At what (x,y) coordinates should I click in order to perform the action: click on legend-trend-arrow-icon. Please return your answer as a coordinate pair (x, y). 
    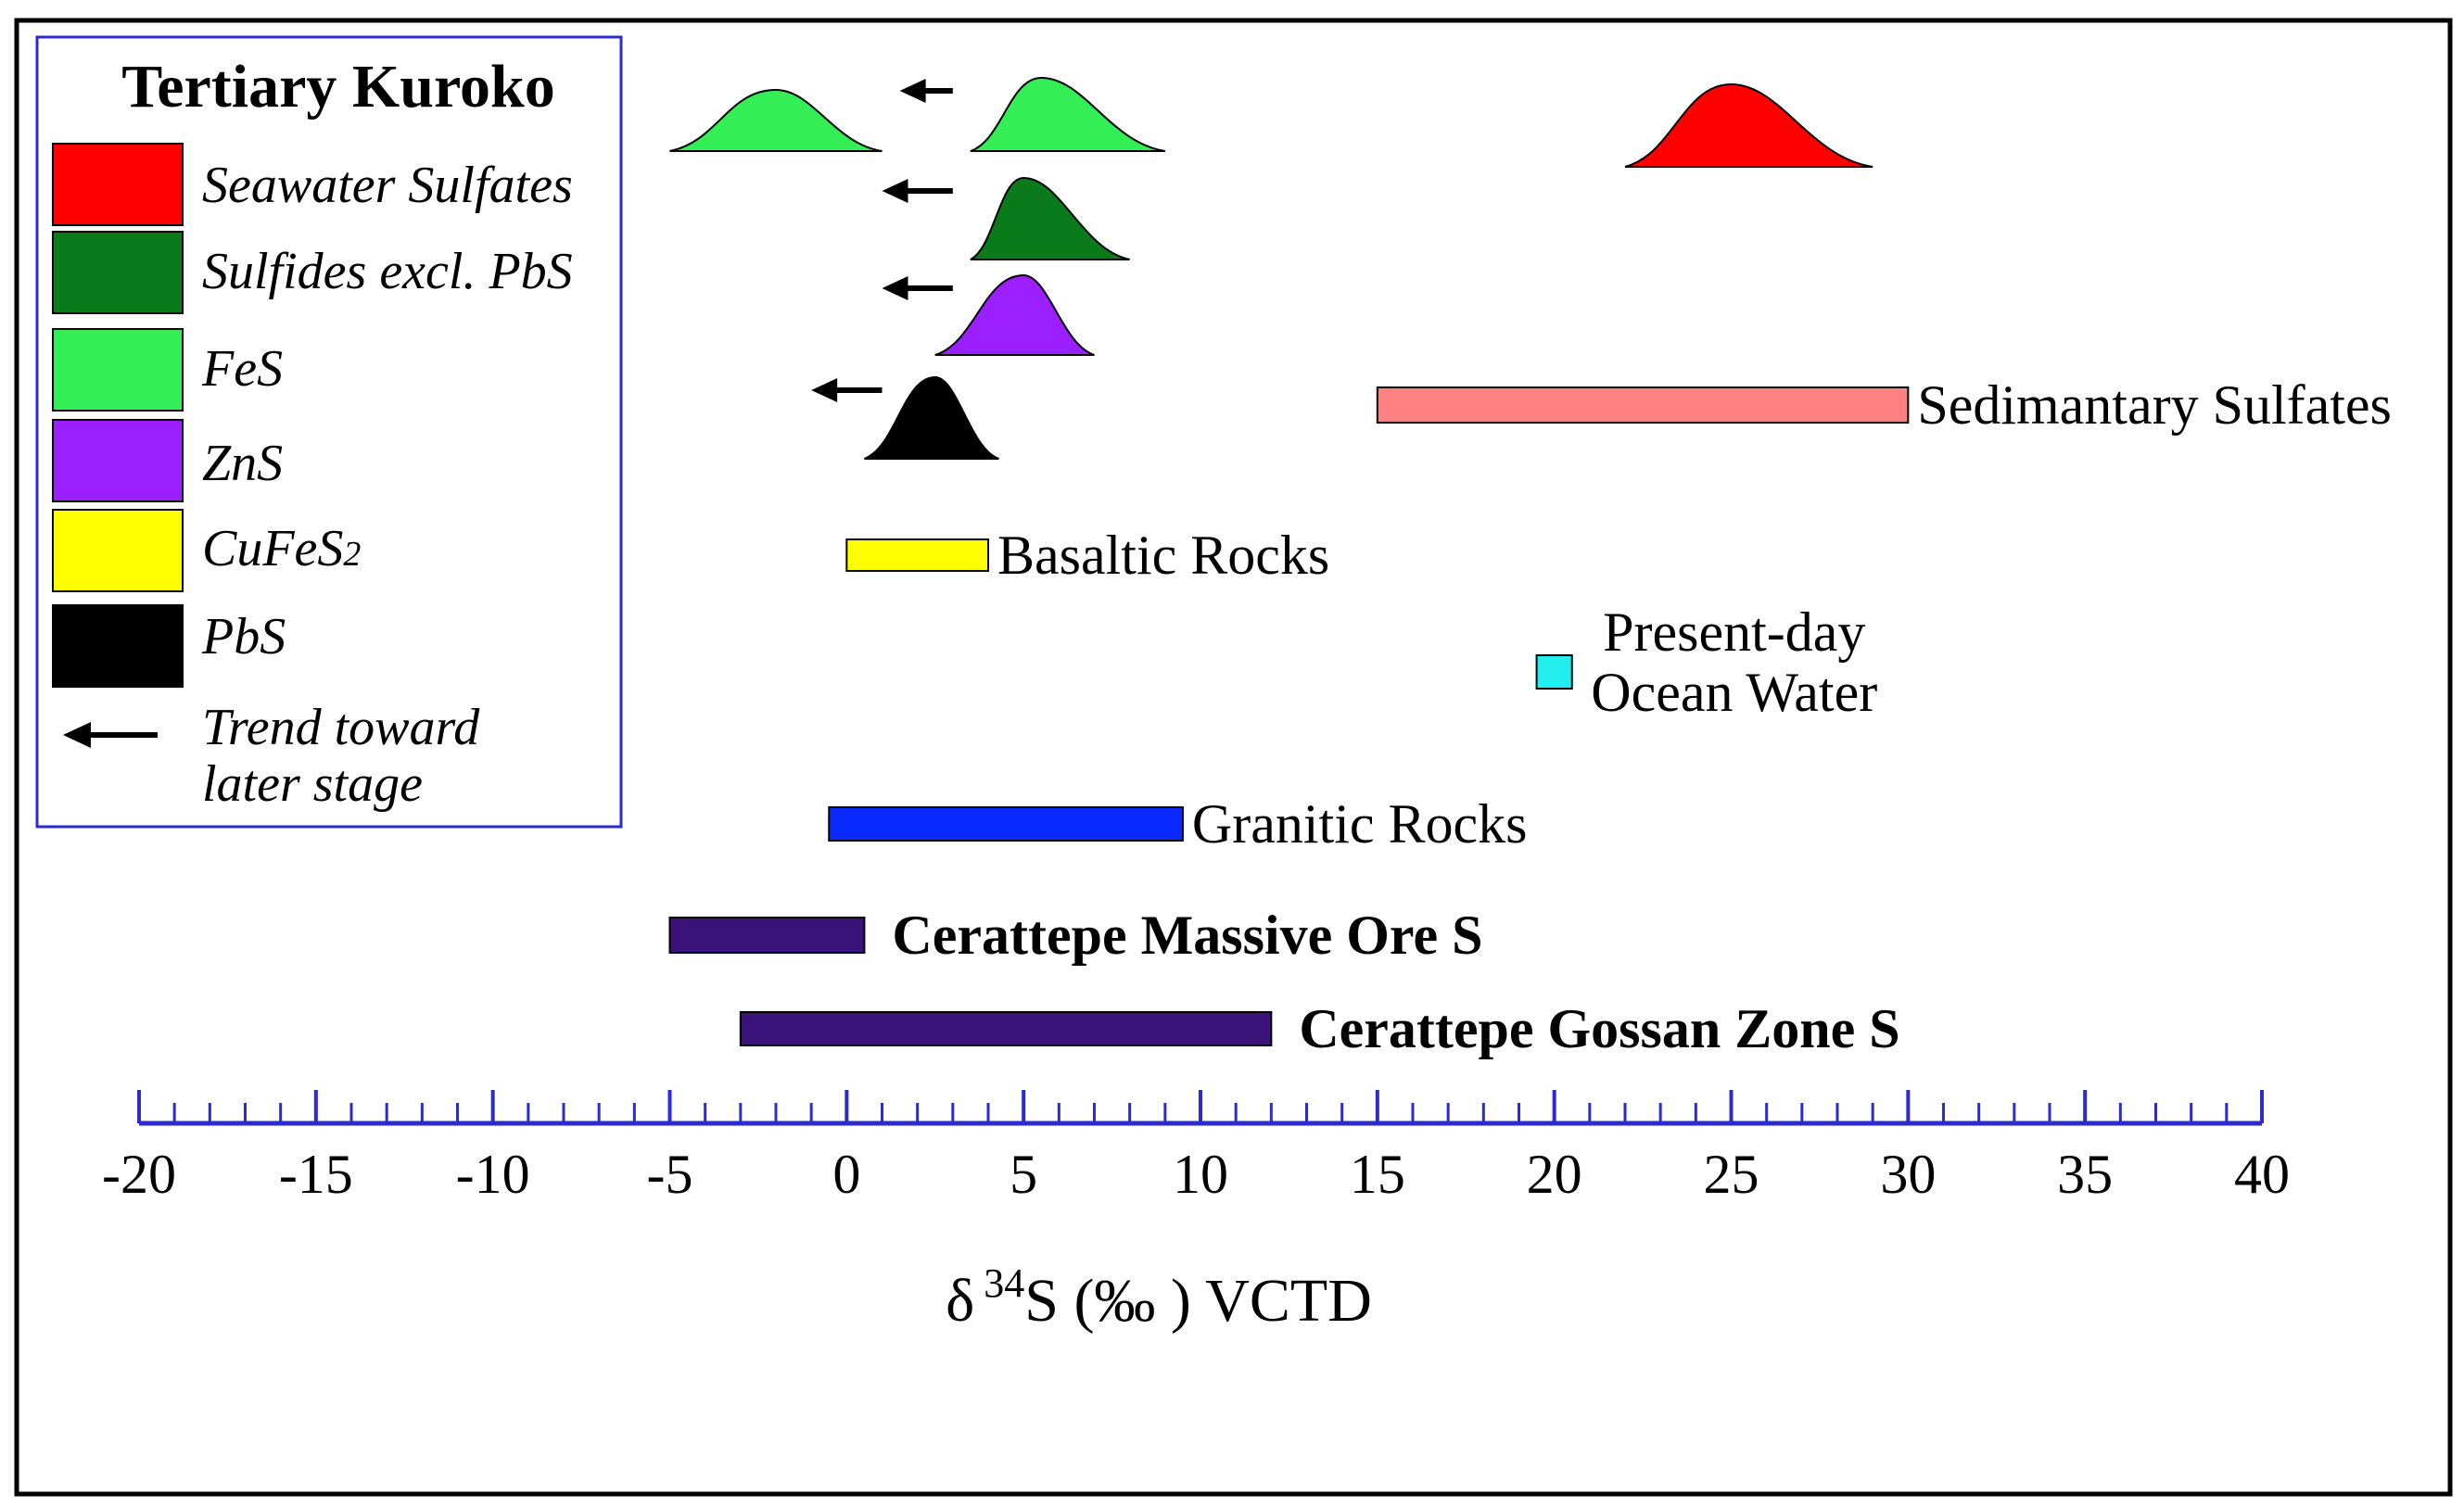
    Looking at the image, I should click on (110, 735).